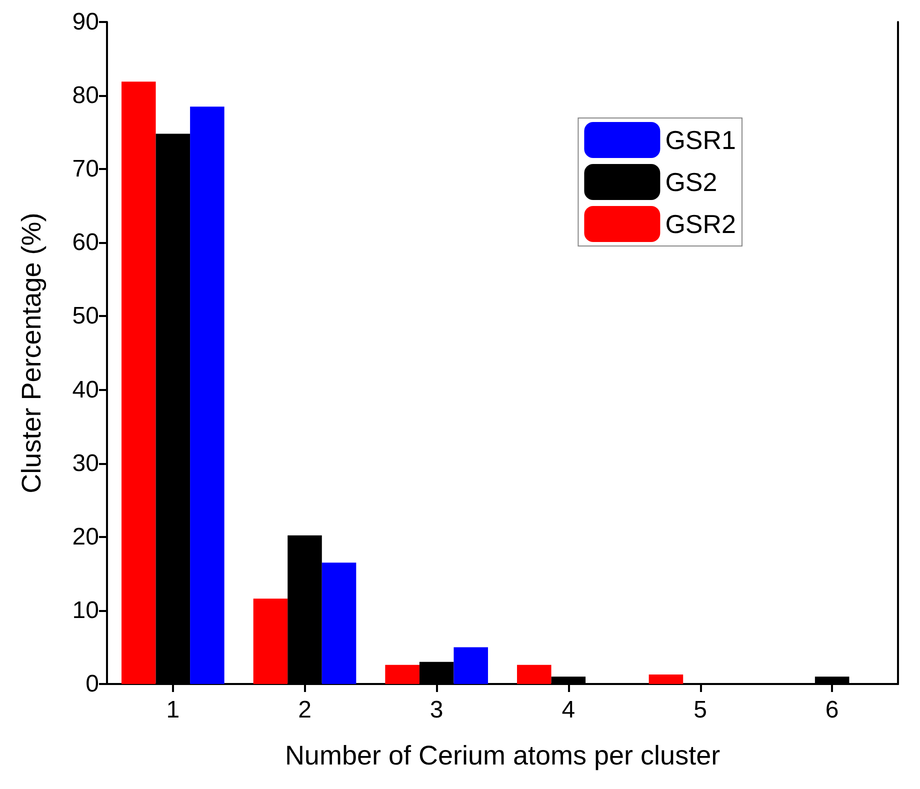 The width and height of the screenshot is (920, 789). I want to click on legend-label: GS2, so click(691, 182).